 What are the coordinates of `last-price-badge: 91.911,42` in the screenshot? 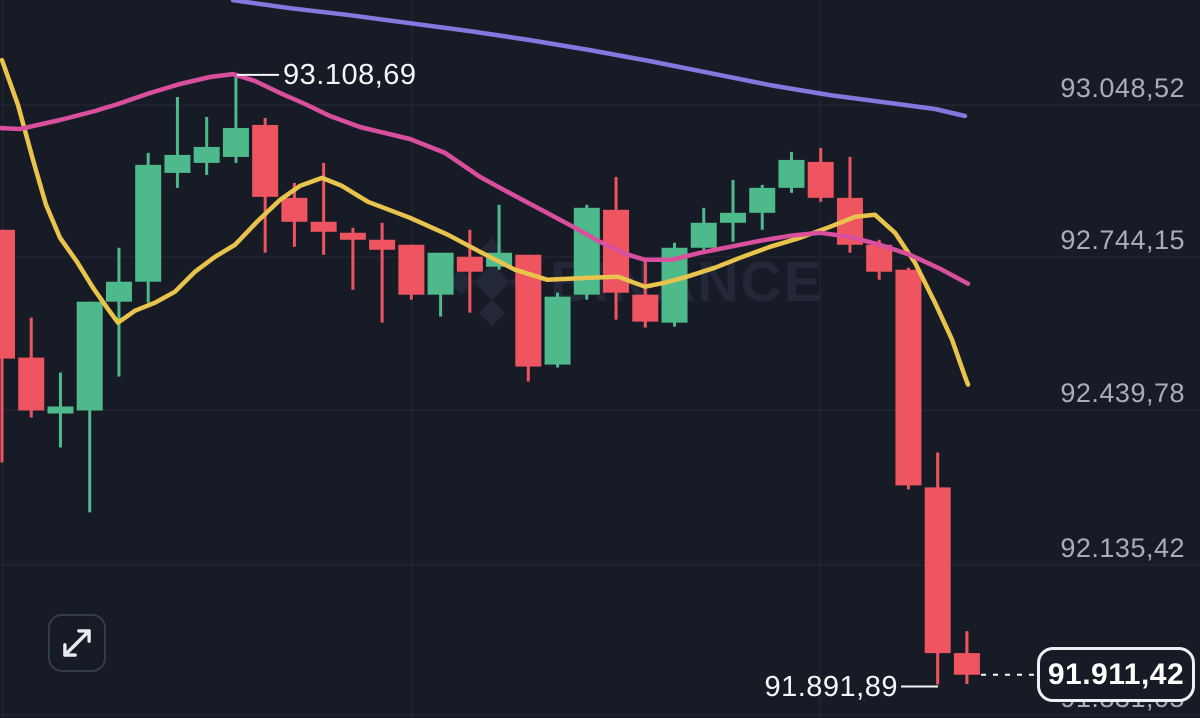 It's located at (1116, 675).